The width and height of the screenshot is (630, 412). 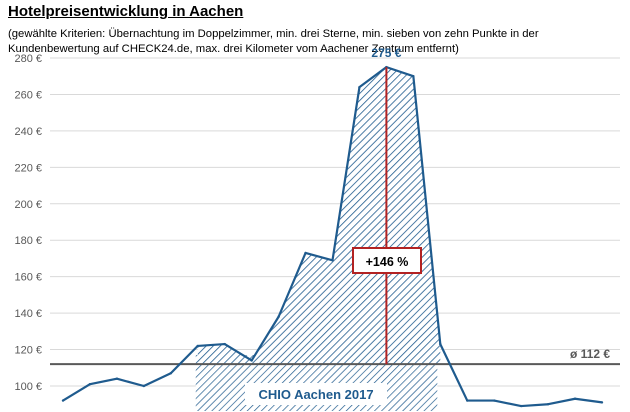 I want to click on y-tick-label: 280 €, so click(x=28, y=59).